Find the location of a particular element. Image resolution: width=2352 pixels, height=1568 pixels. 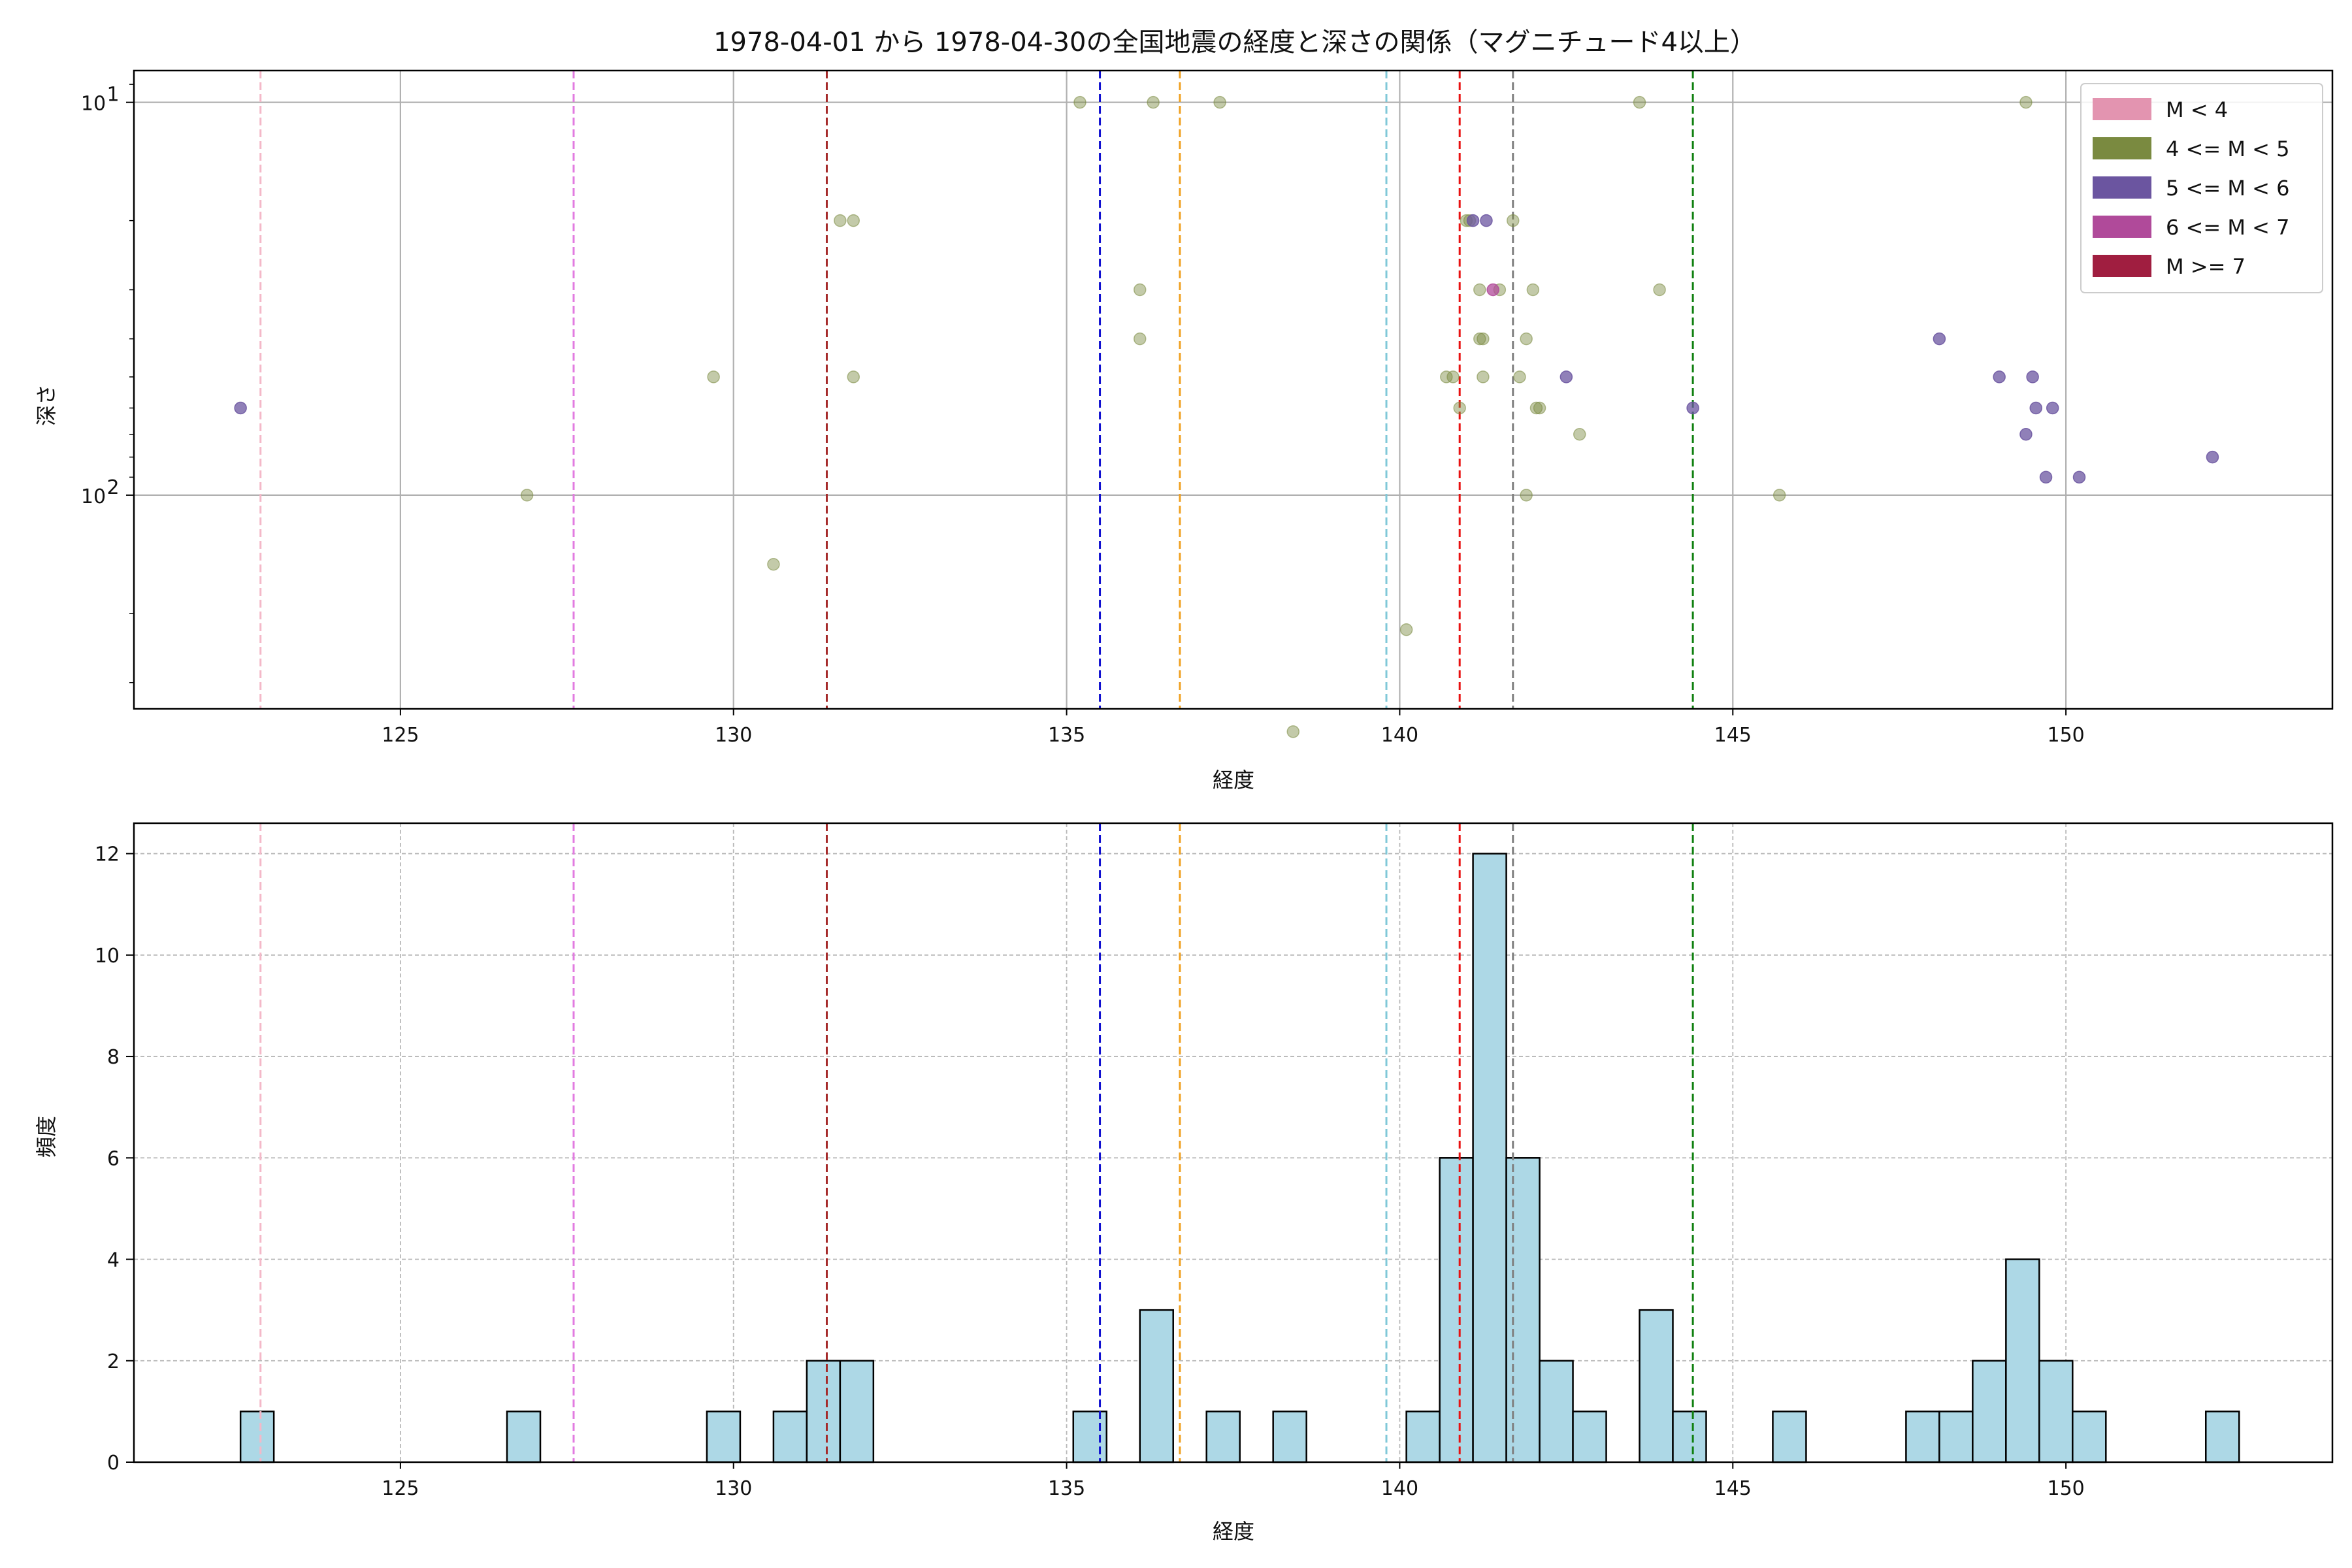

scatter-y-tick-exponent: 2 is located at coordinates (112, 487).